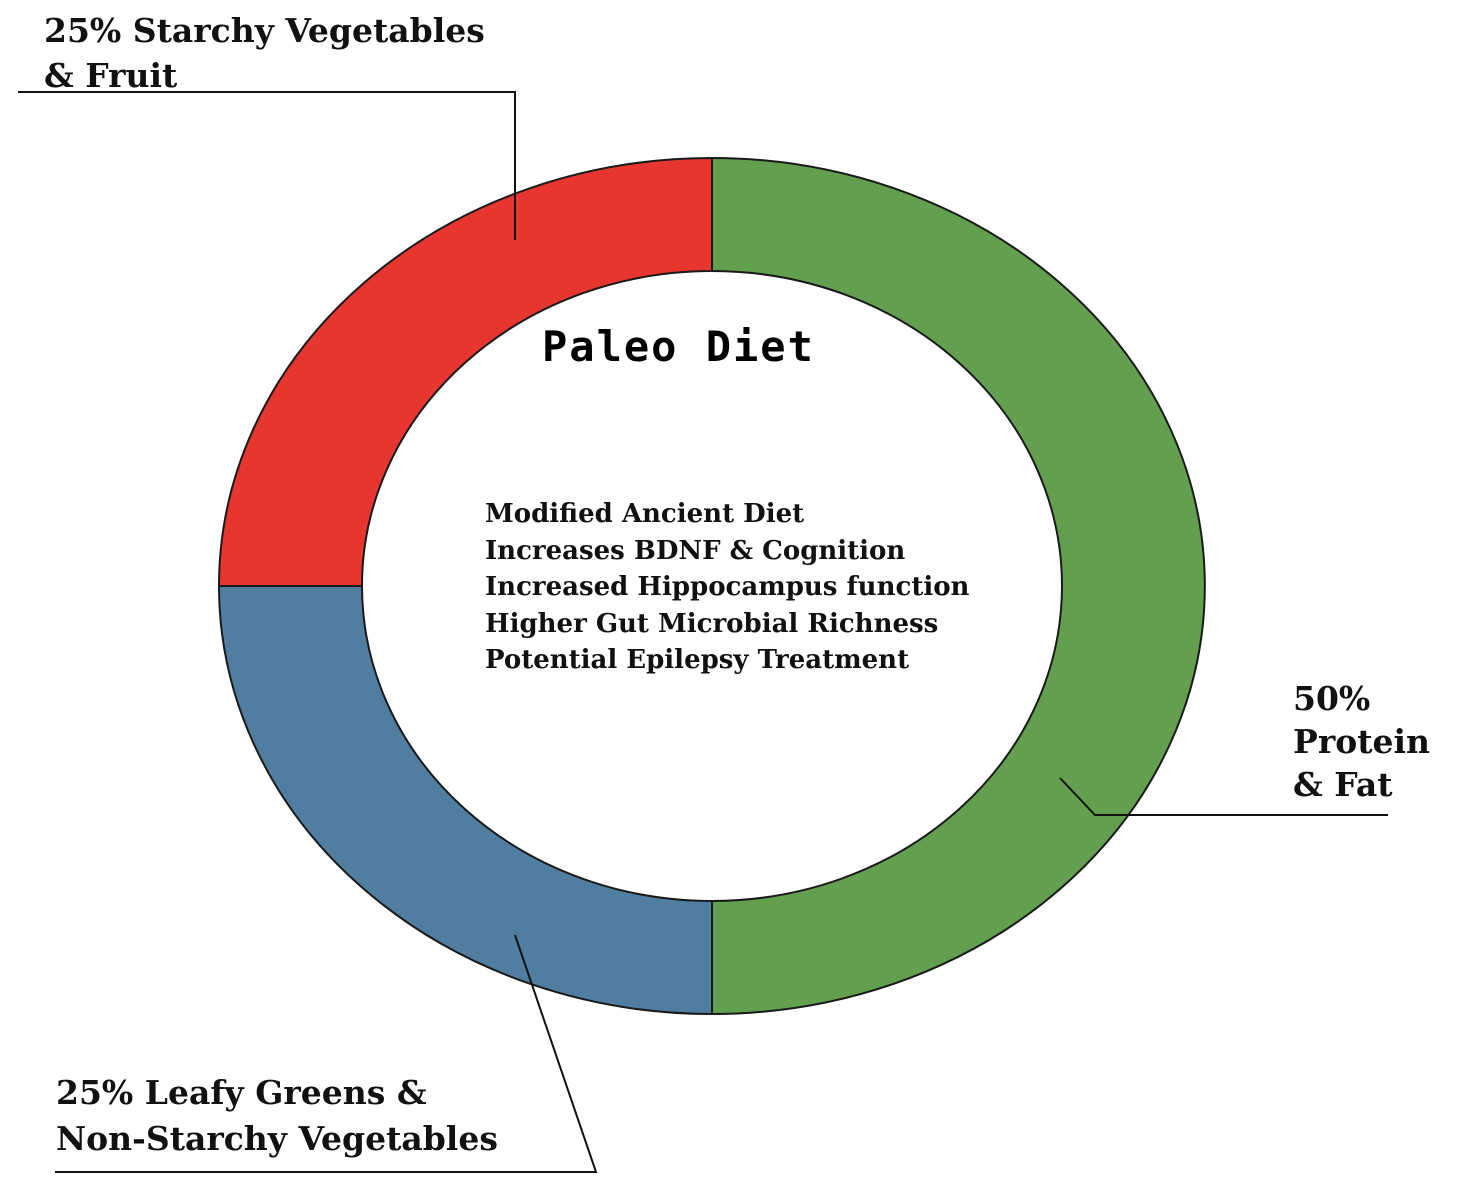 The image size is (1484, 1194). Describe the element at coordinates (326, 1053) in the screenshot. I see `leader-line-leafy` at that location.